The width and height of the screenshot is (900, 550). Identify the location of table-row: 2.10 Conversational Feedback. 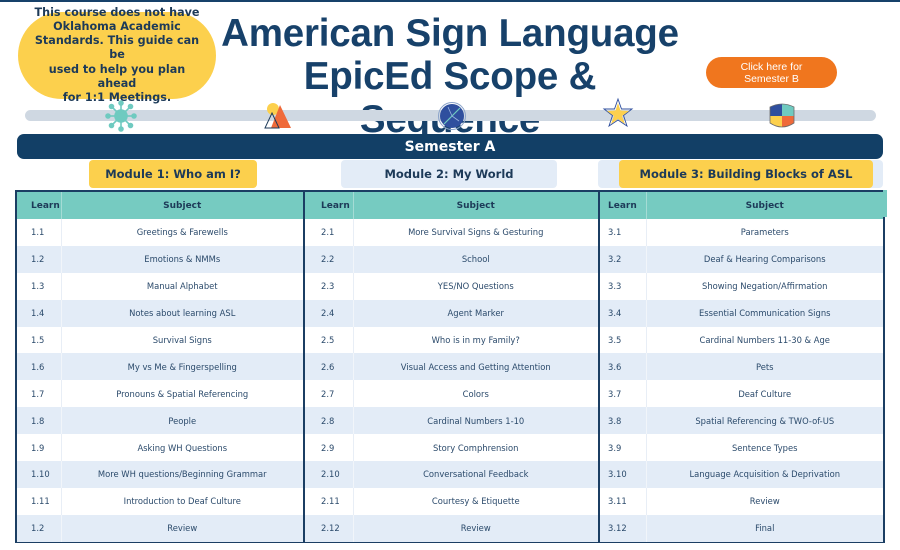
(451, 474).